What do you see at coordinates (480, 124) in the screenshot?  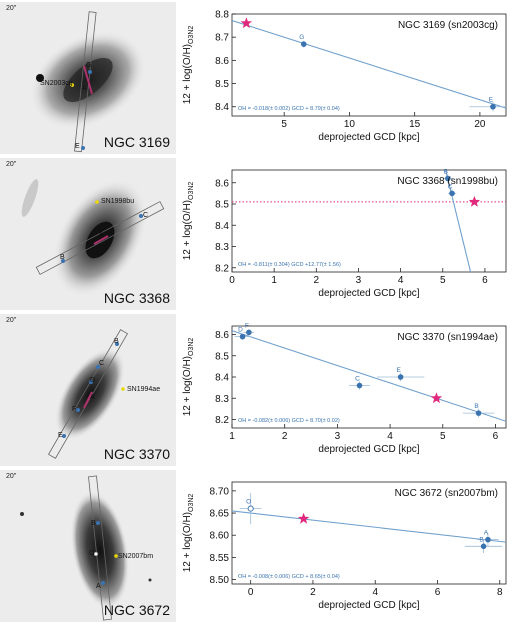 I see `x-tick-label: 20` at bounding box center [480, 124].